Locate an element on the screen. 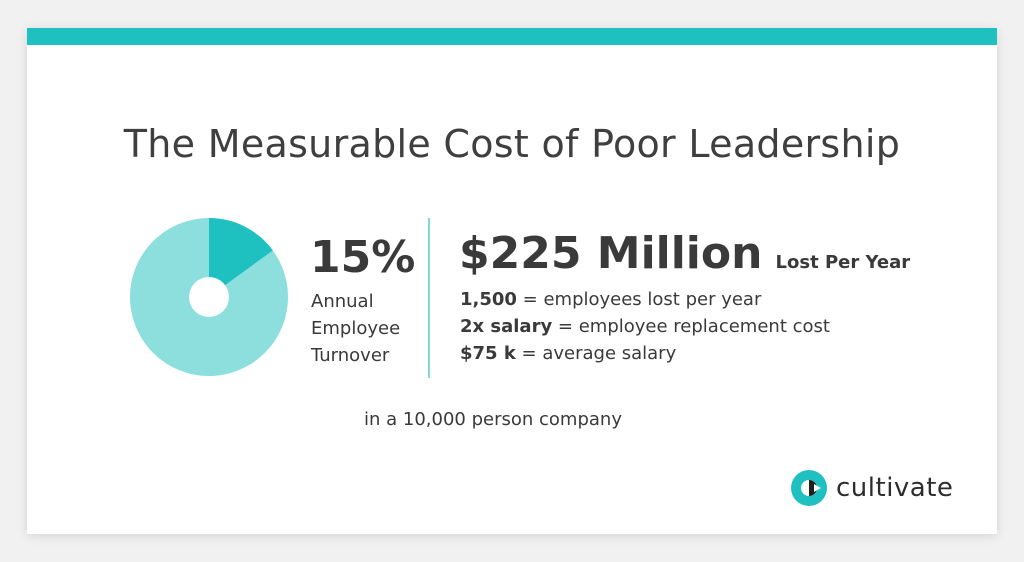  fact-bold: $75 k is located at coordinates (488, 353).